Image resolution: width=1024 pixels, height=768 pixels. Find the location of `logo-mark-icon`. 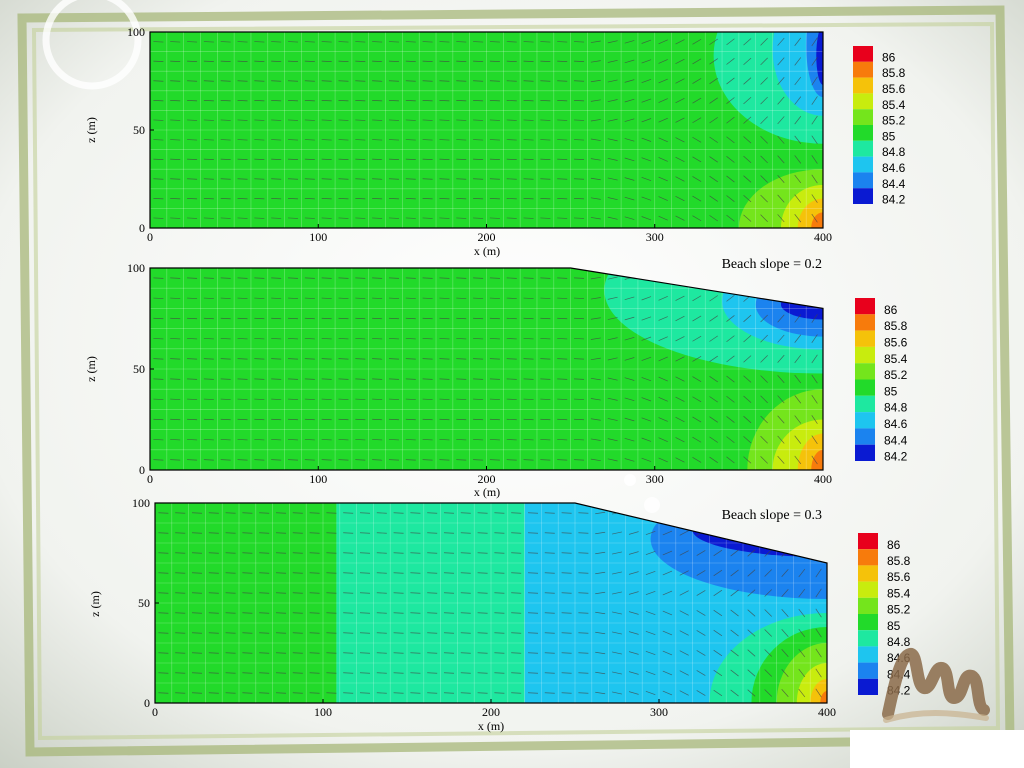

logo-mark-icon is located at coordinates (936, 685).